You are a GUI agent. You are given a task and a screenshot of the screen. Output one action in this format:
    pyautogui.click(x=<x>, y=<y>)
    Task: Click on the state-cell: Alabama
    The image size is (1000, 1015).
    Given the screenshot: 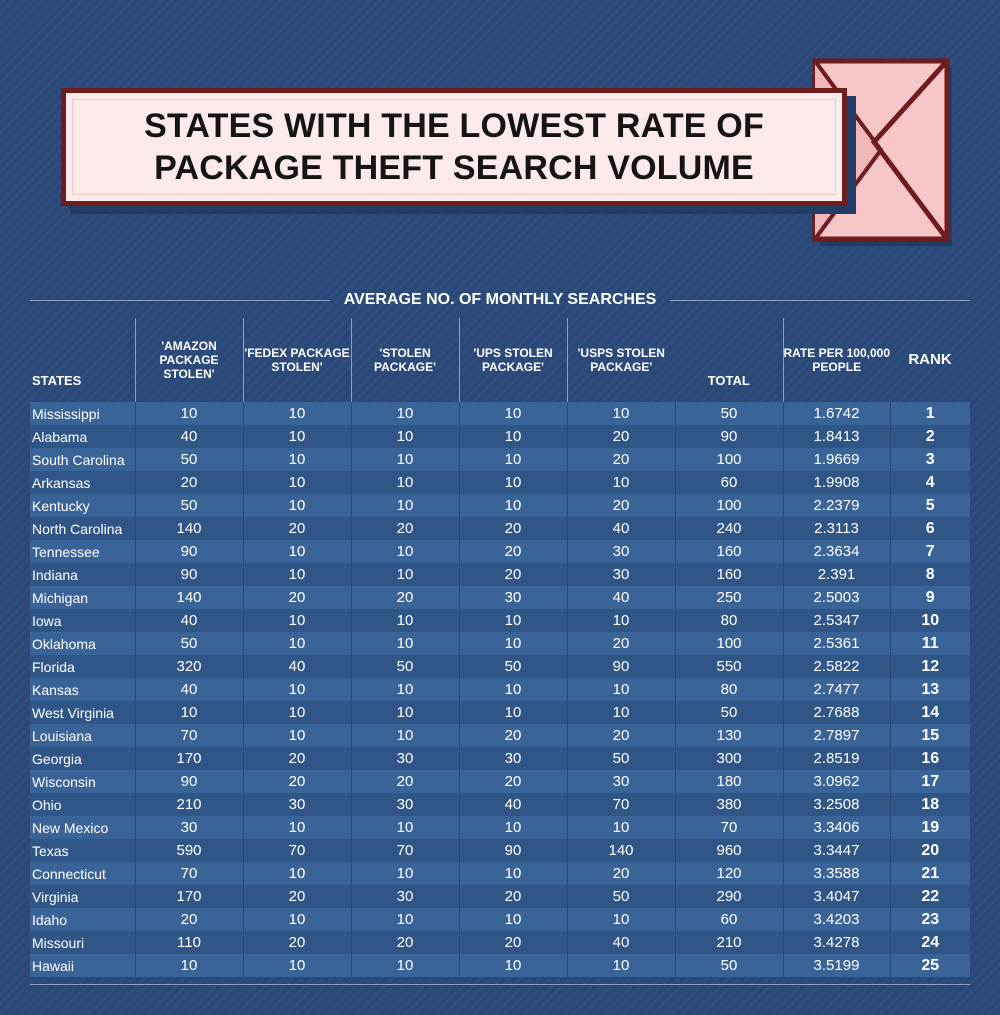 What is the action you would take?
    pyautogui.click(x=82, y=436)
    